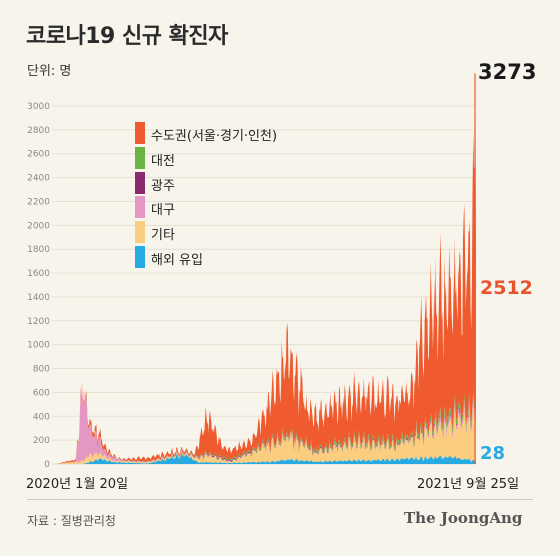 This screenshot has height=556, width=560. What do you see at coordinates (38, 250) in the screenshot?
I see `y-tick-label: 1800` at bounding box center [38, 250].